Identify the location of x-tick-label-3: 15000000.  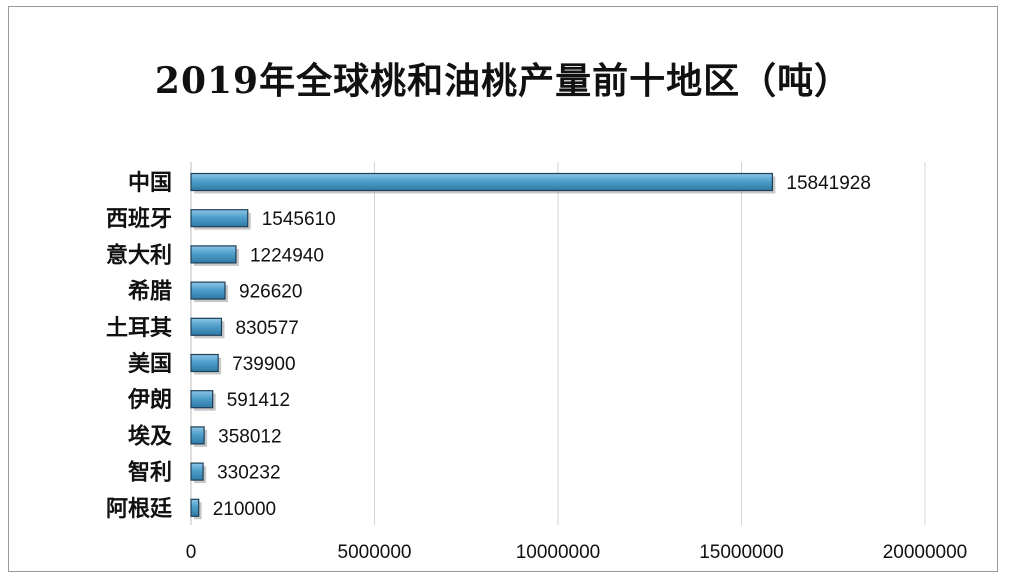
(741, 552).